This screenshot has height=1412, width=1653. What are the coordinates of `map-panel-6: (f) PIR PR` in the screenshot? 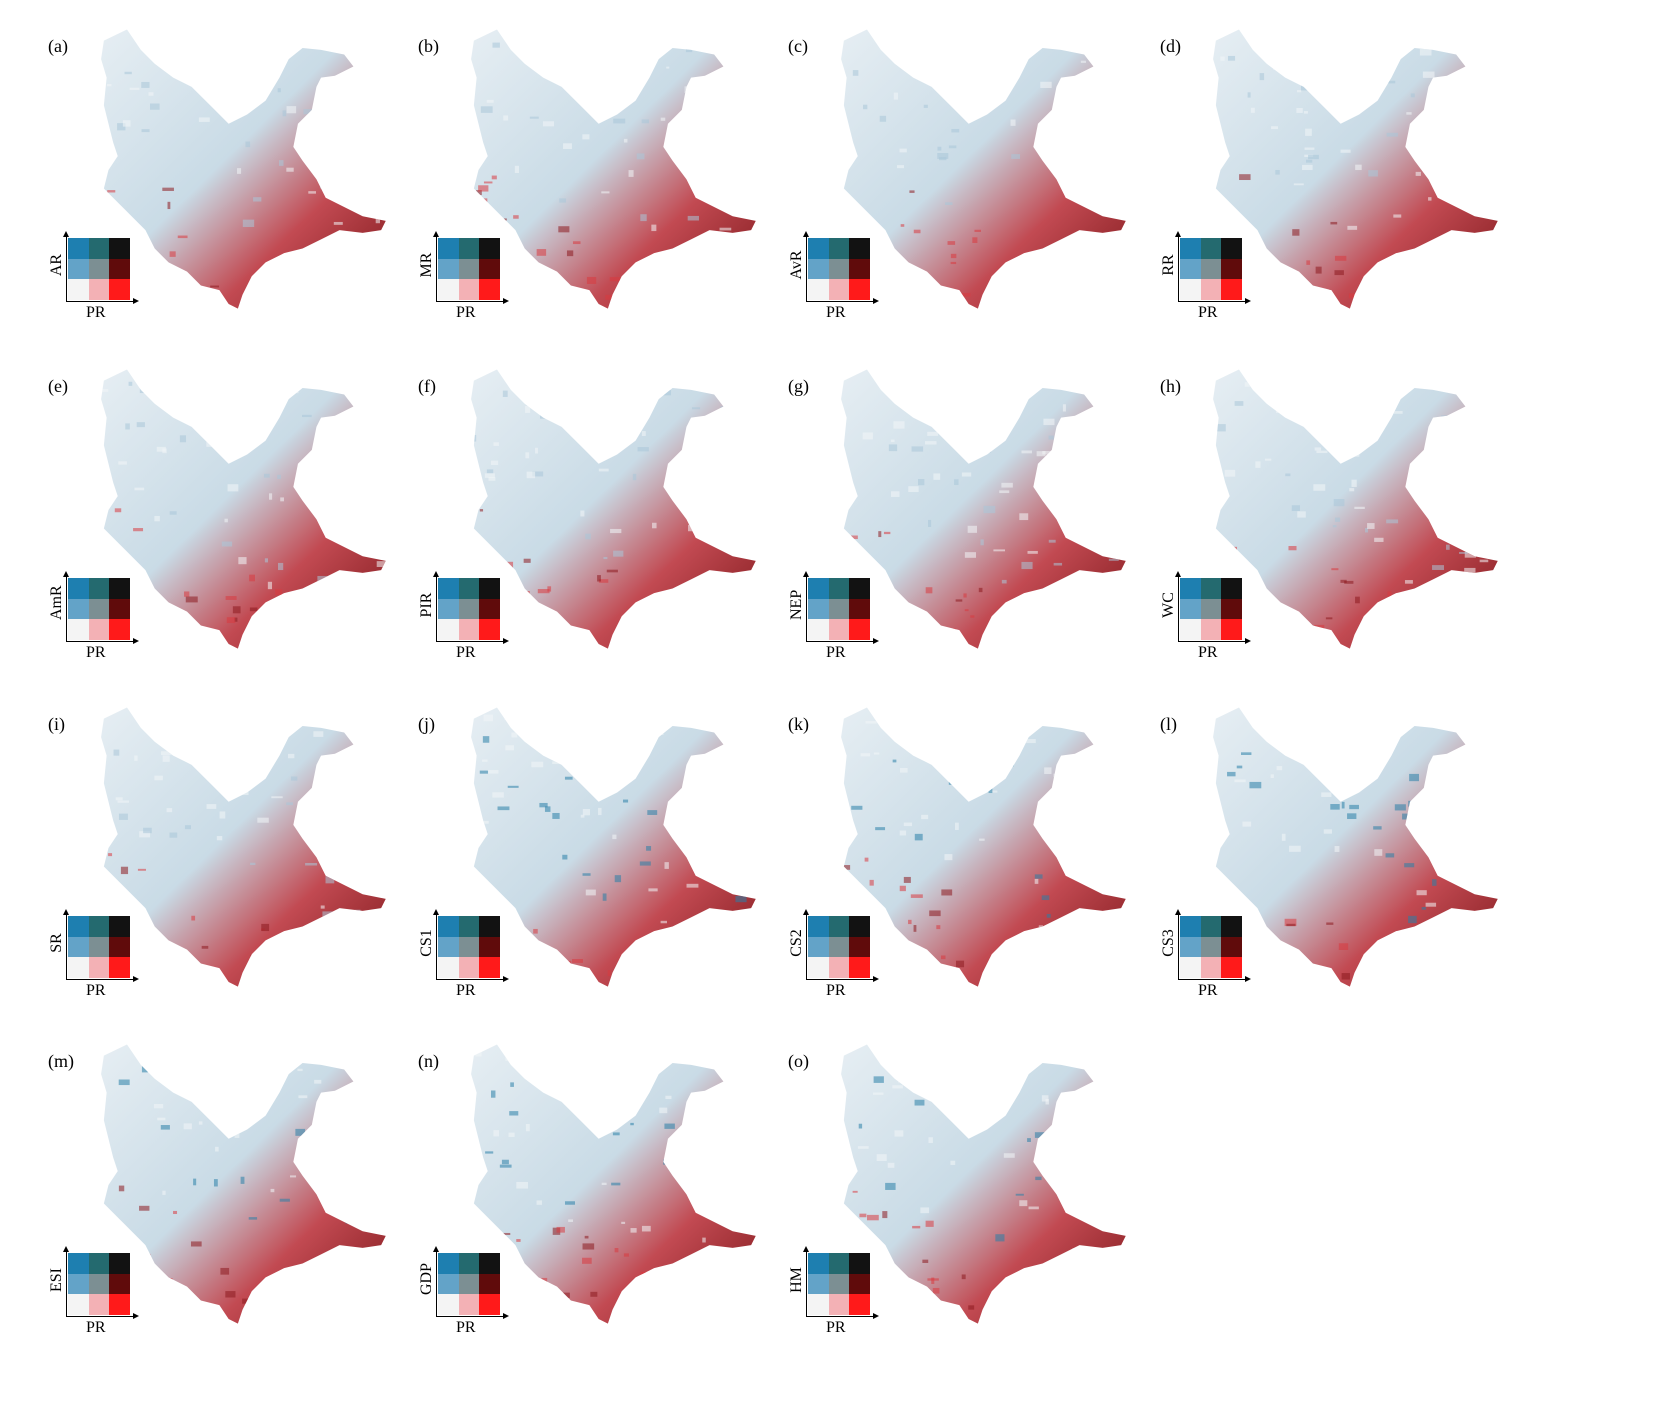 It's located at (570, 515).